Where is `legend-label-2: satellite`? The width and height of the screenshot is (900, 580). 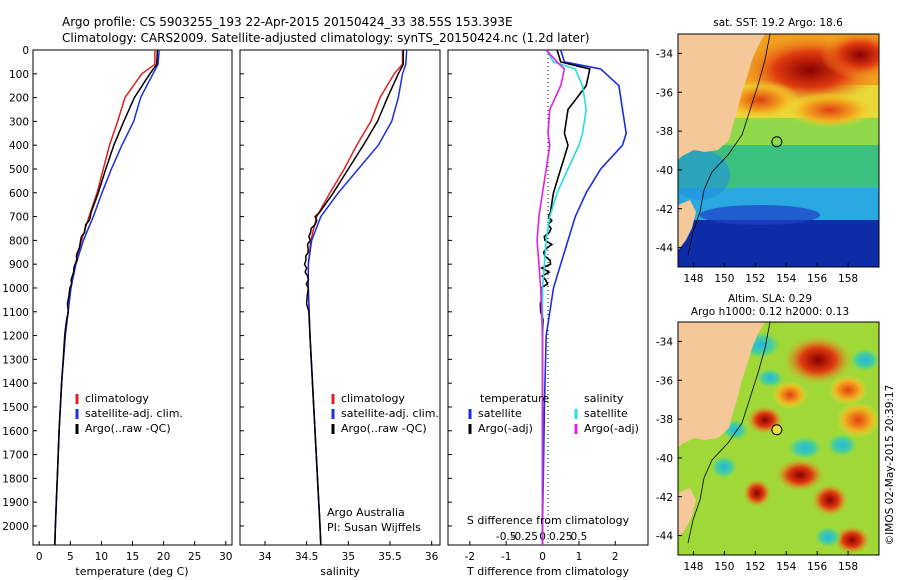
legend-label-2: satellite is located at coordinates (606, 413).